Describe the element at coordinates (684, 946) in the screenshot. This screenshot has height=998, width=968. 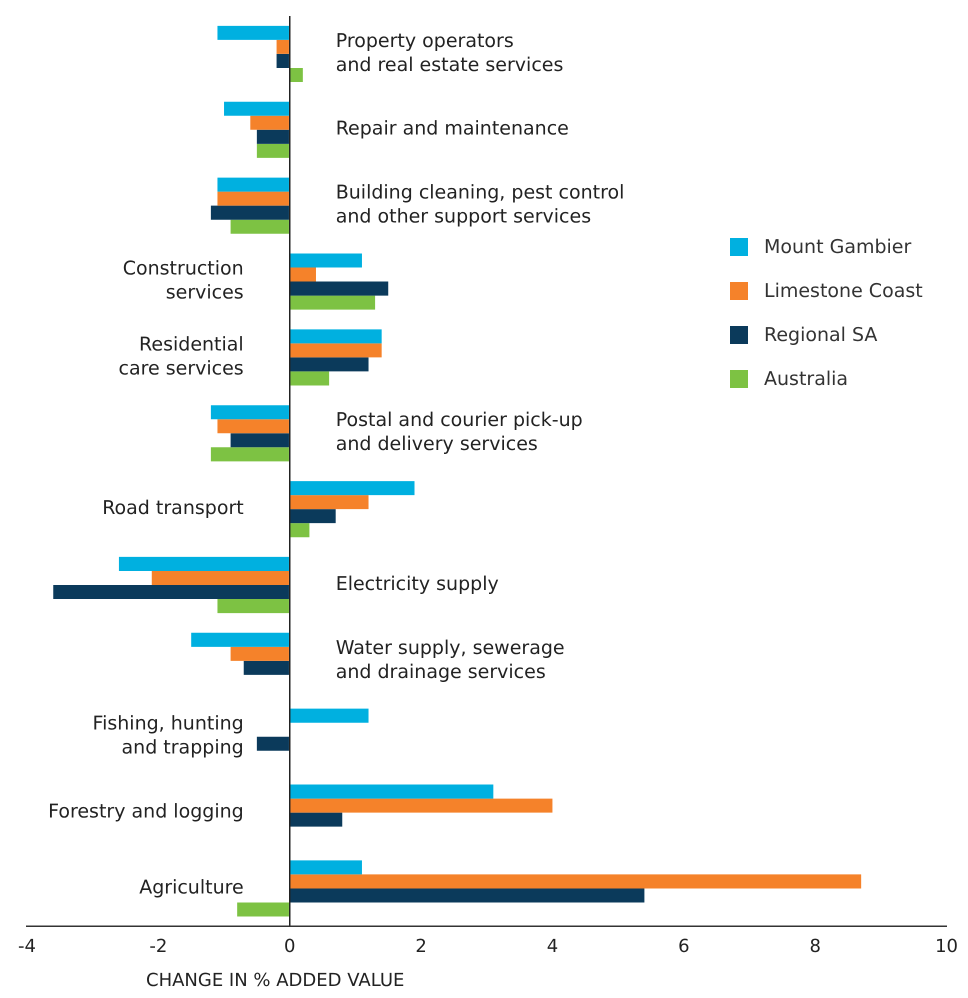
I see `x-tick-label: 6` at that location.